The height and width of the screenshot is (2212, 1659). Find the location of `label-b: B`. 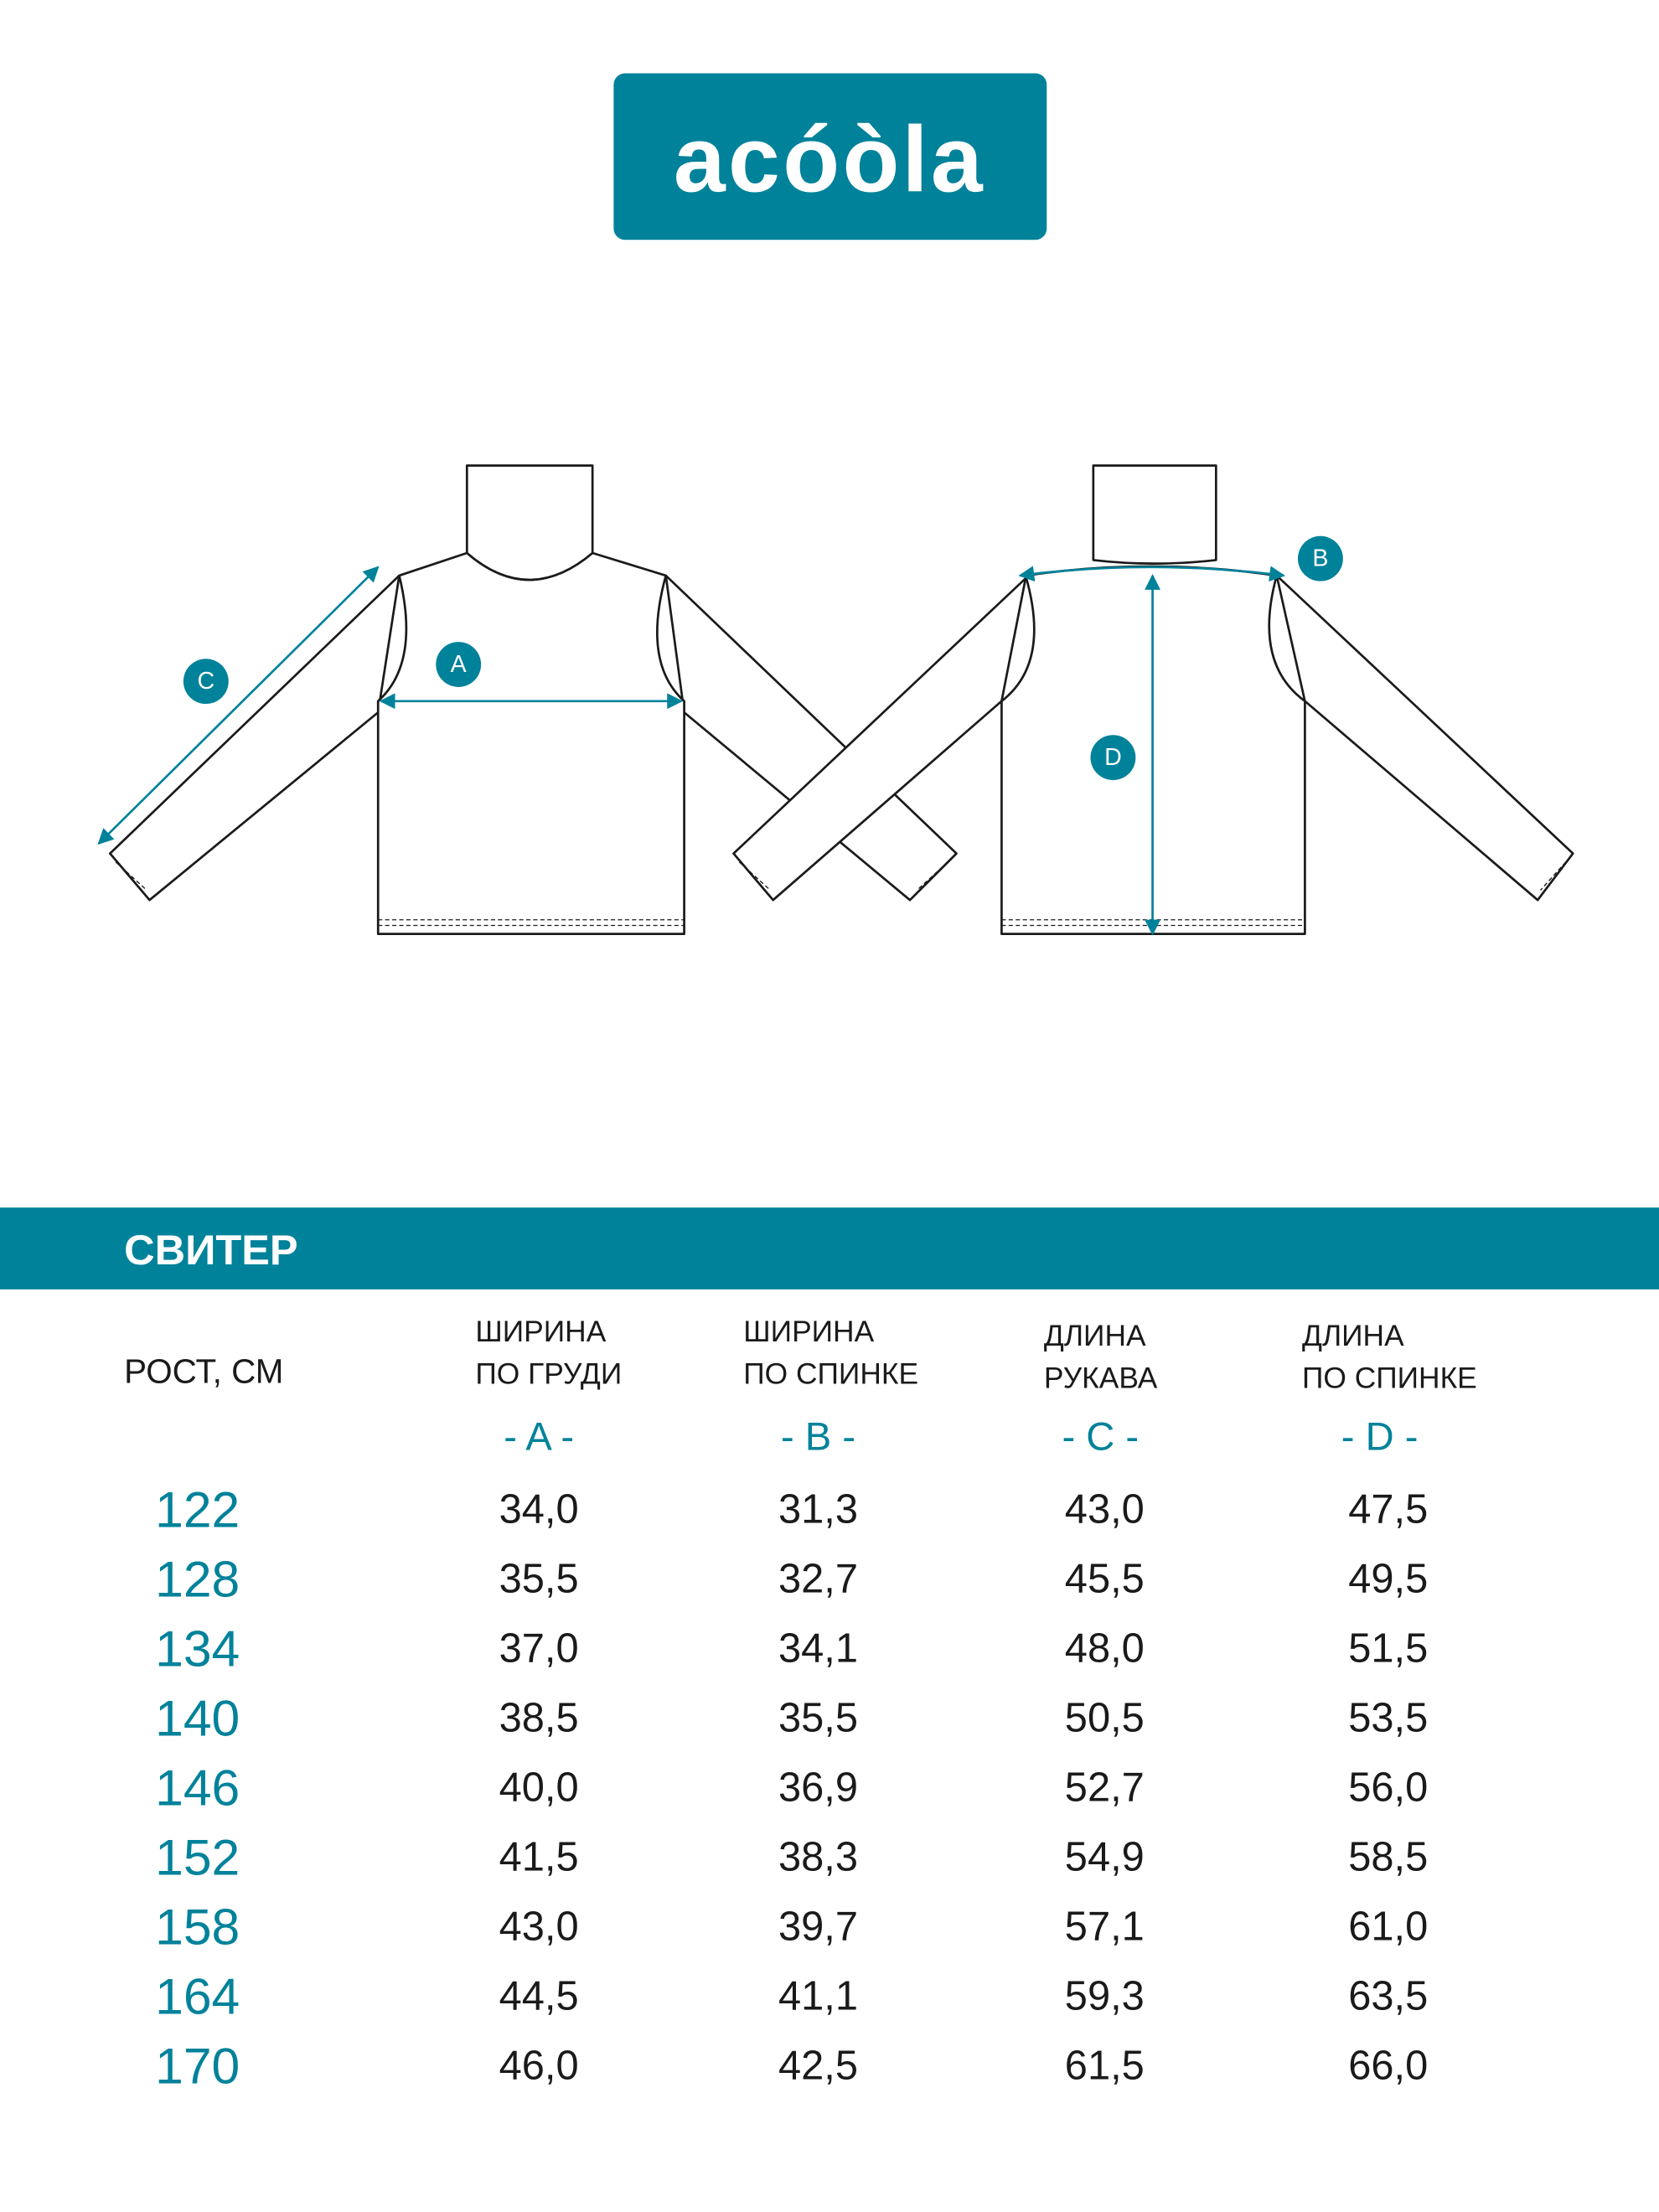

label-b: B is located at coordinates (1320, 558).